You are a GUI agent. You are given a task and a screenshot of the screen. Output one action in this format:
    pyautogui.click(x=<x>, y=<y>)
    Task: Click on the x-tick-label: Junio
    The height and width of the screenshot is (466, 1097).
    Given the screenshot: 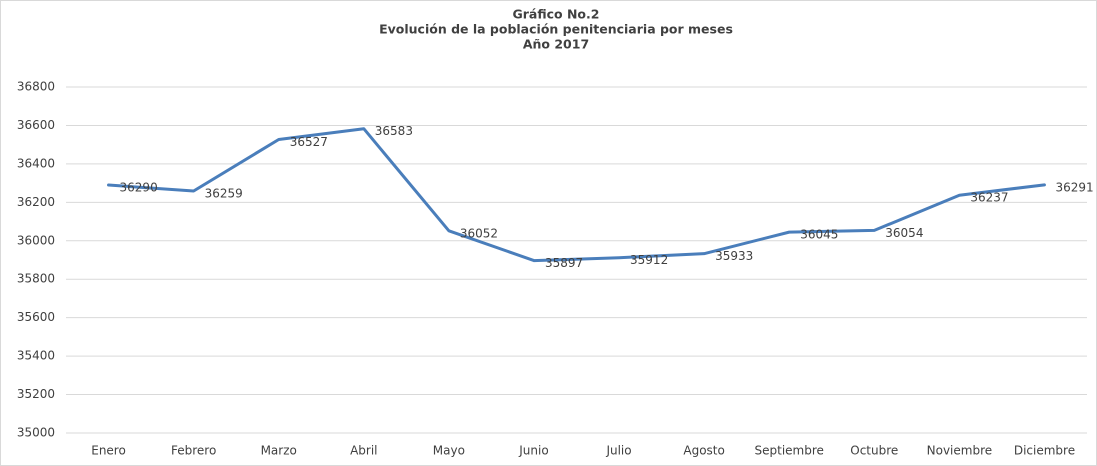 What is the action you would take?
    pyautogui.click(x=533, y=451)
    